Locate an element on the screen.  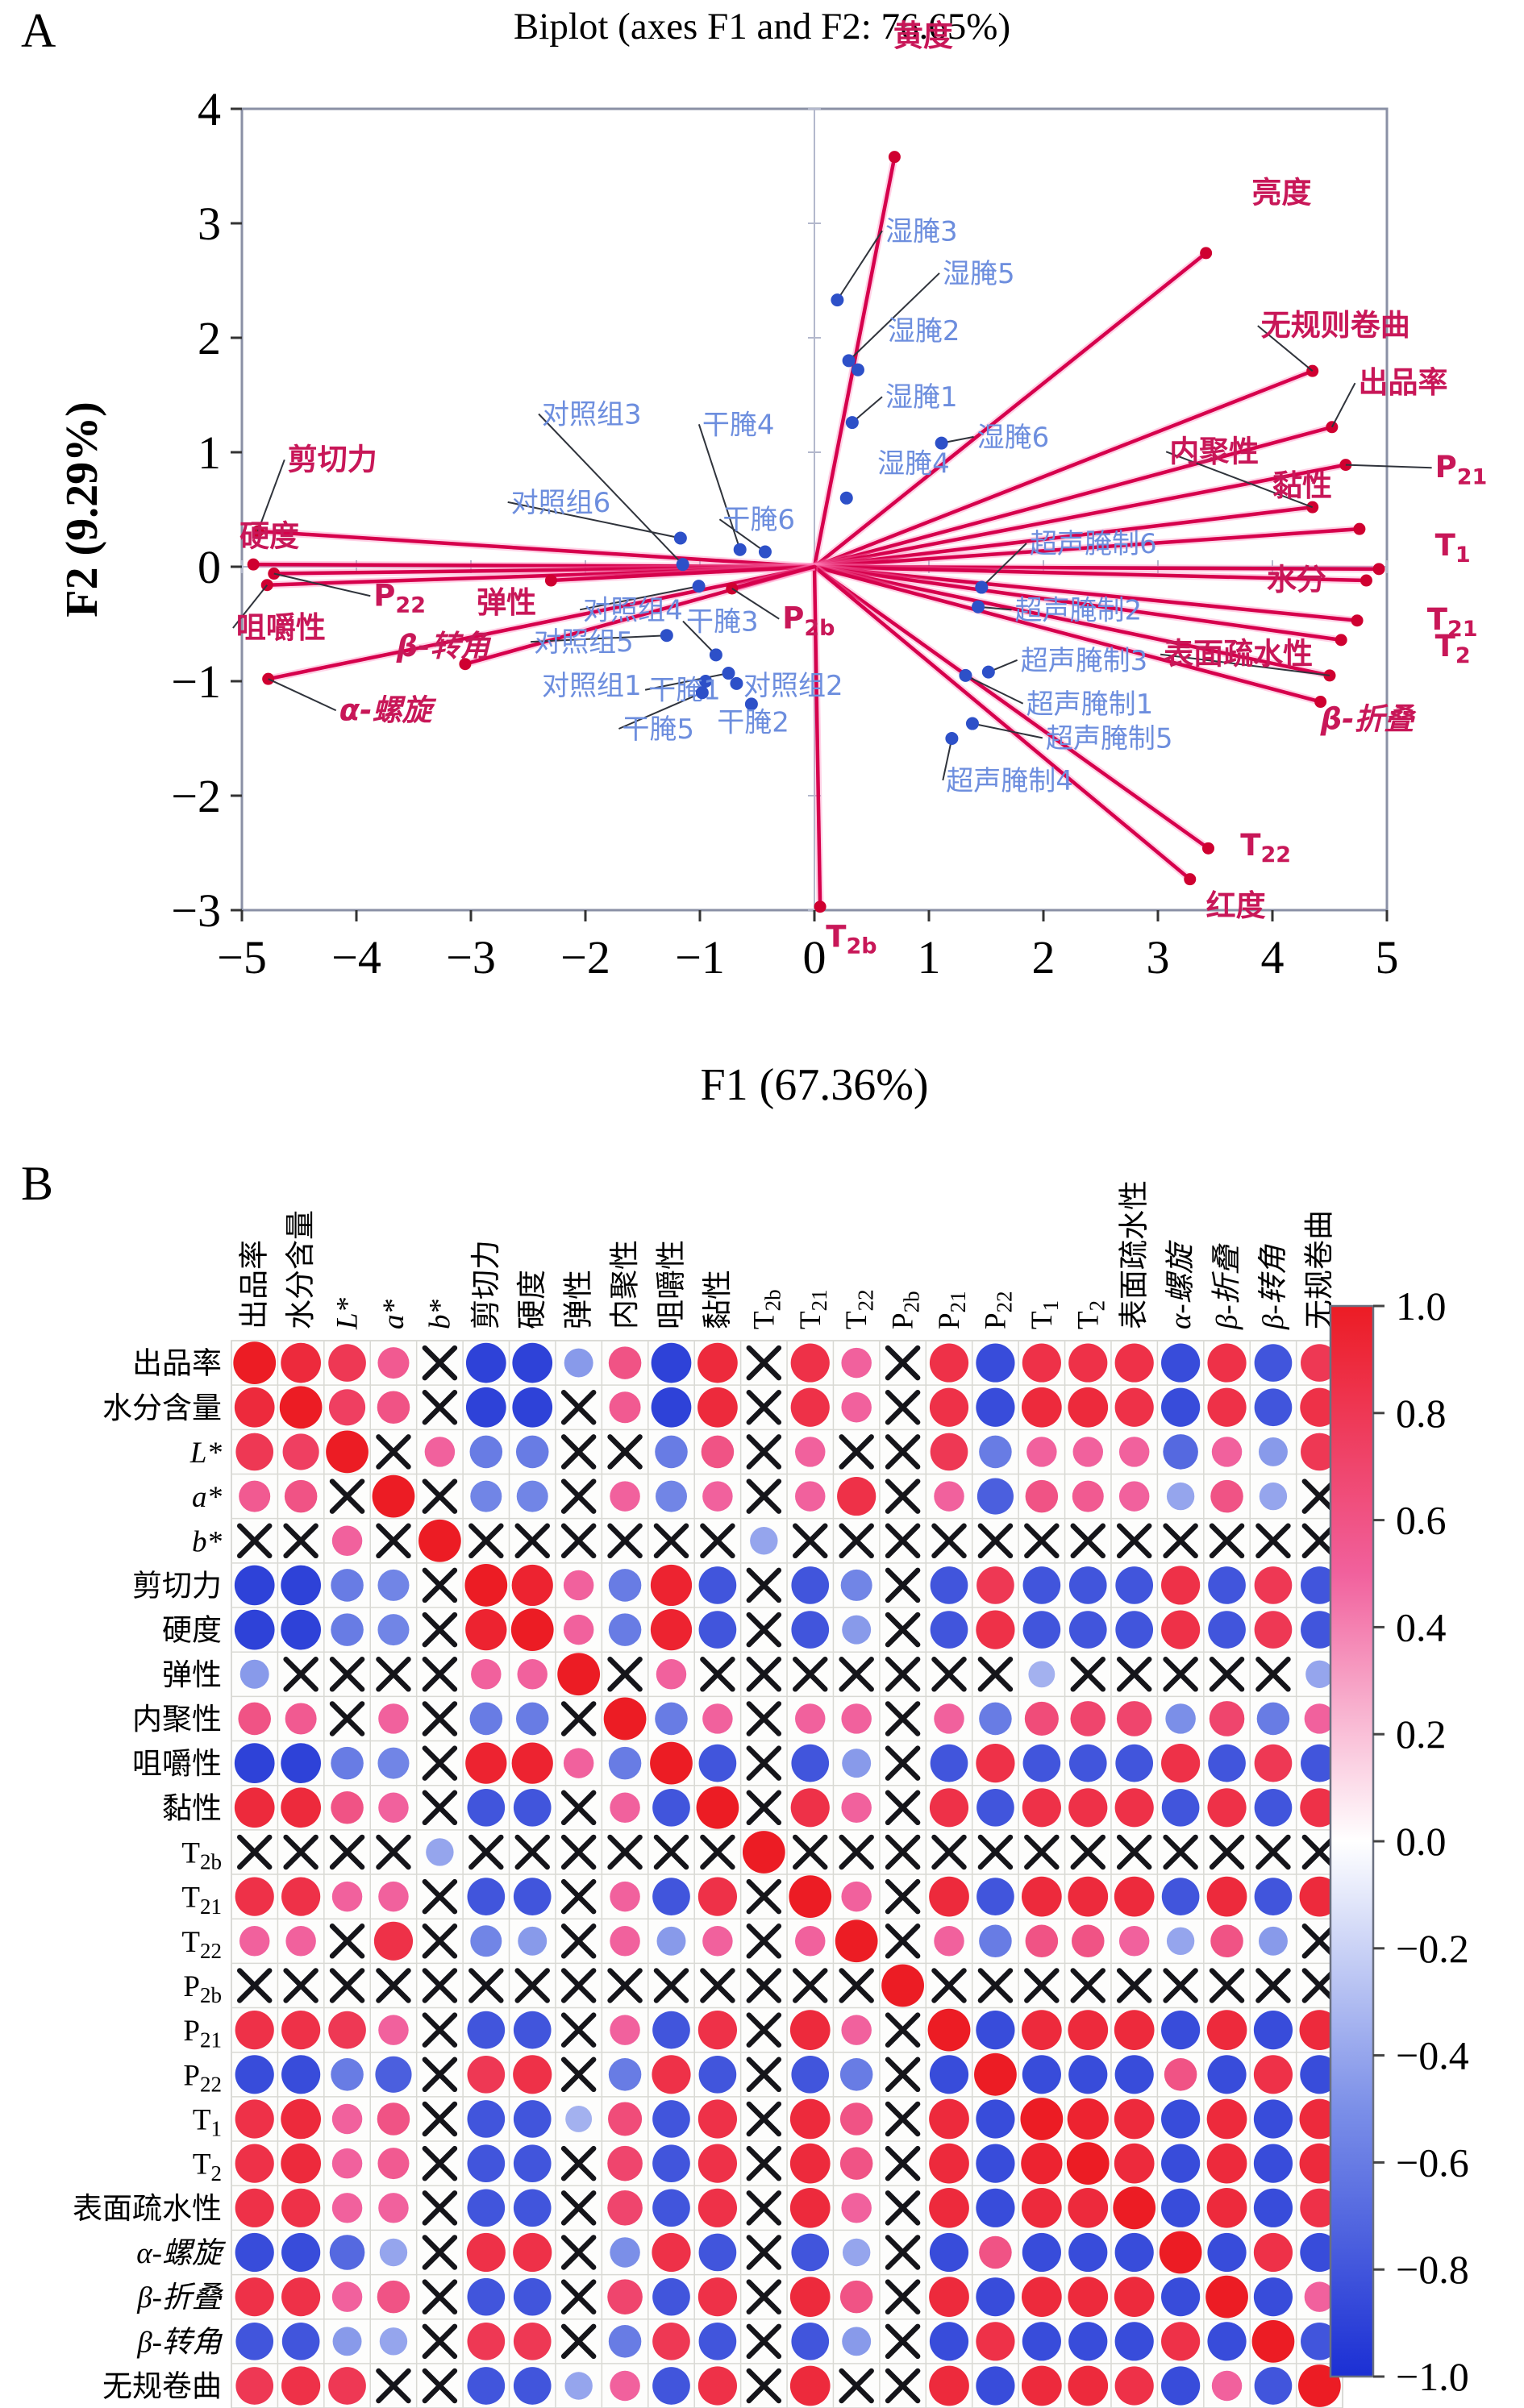
row-label: T2b is located at coordinates (201, 1855).